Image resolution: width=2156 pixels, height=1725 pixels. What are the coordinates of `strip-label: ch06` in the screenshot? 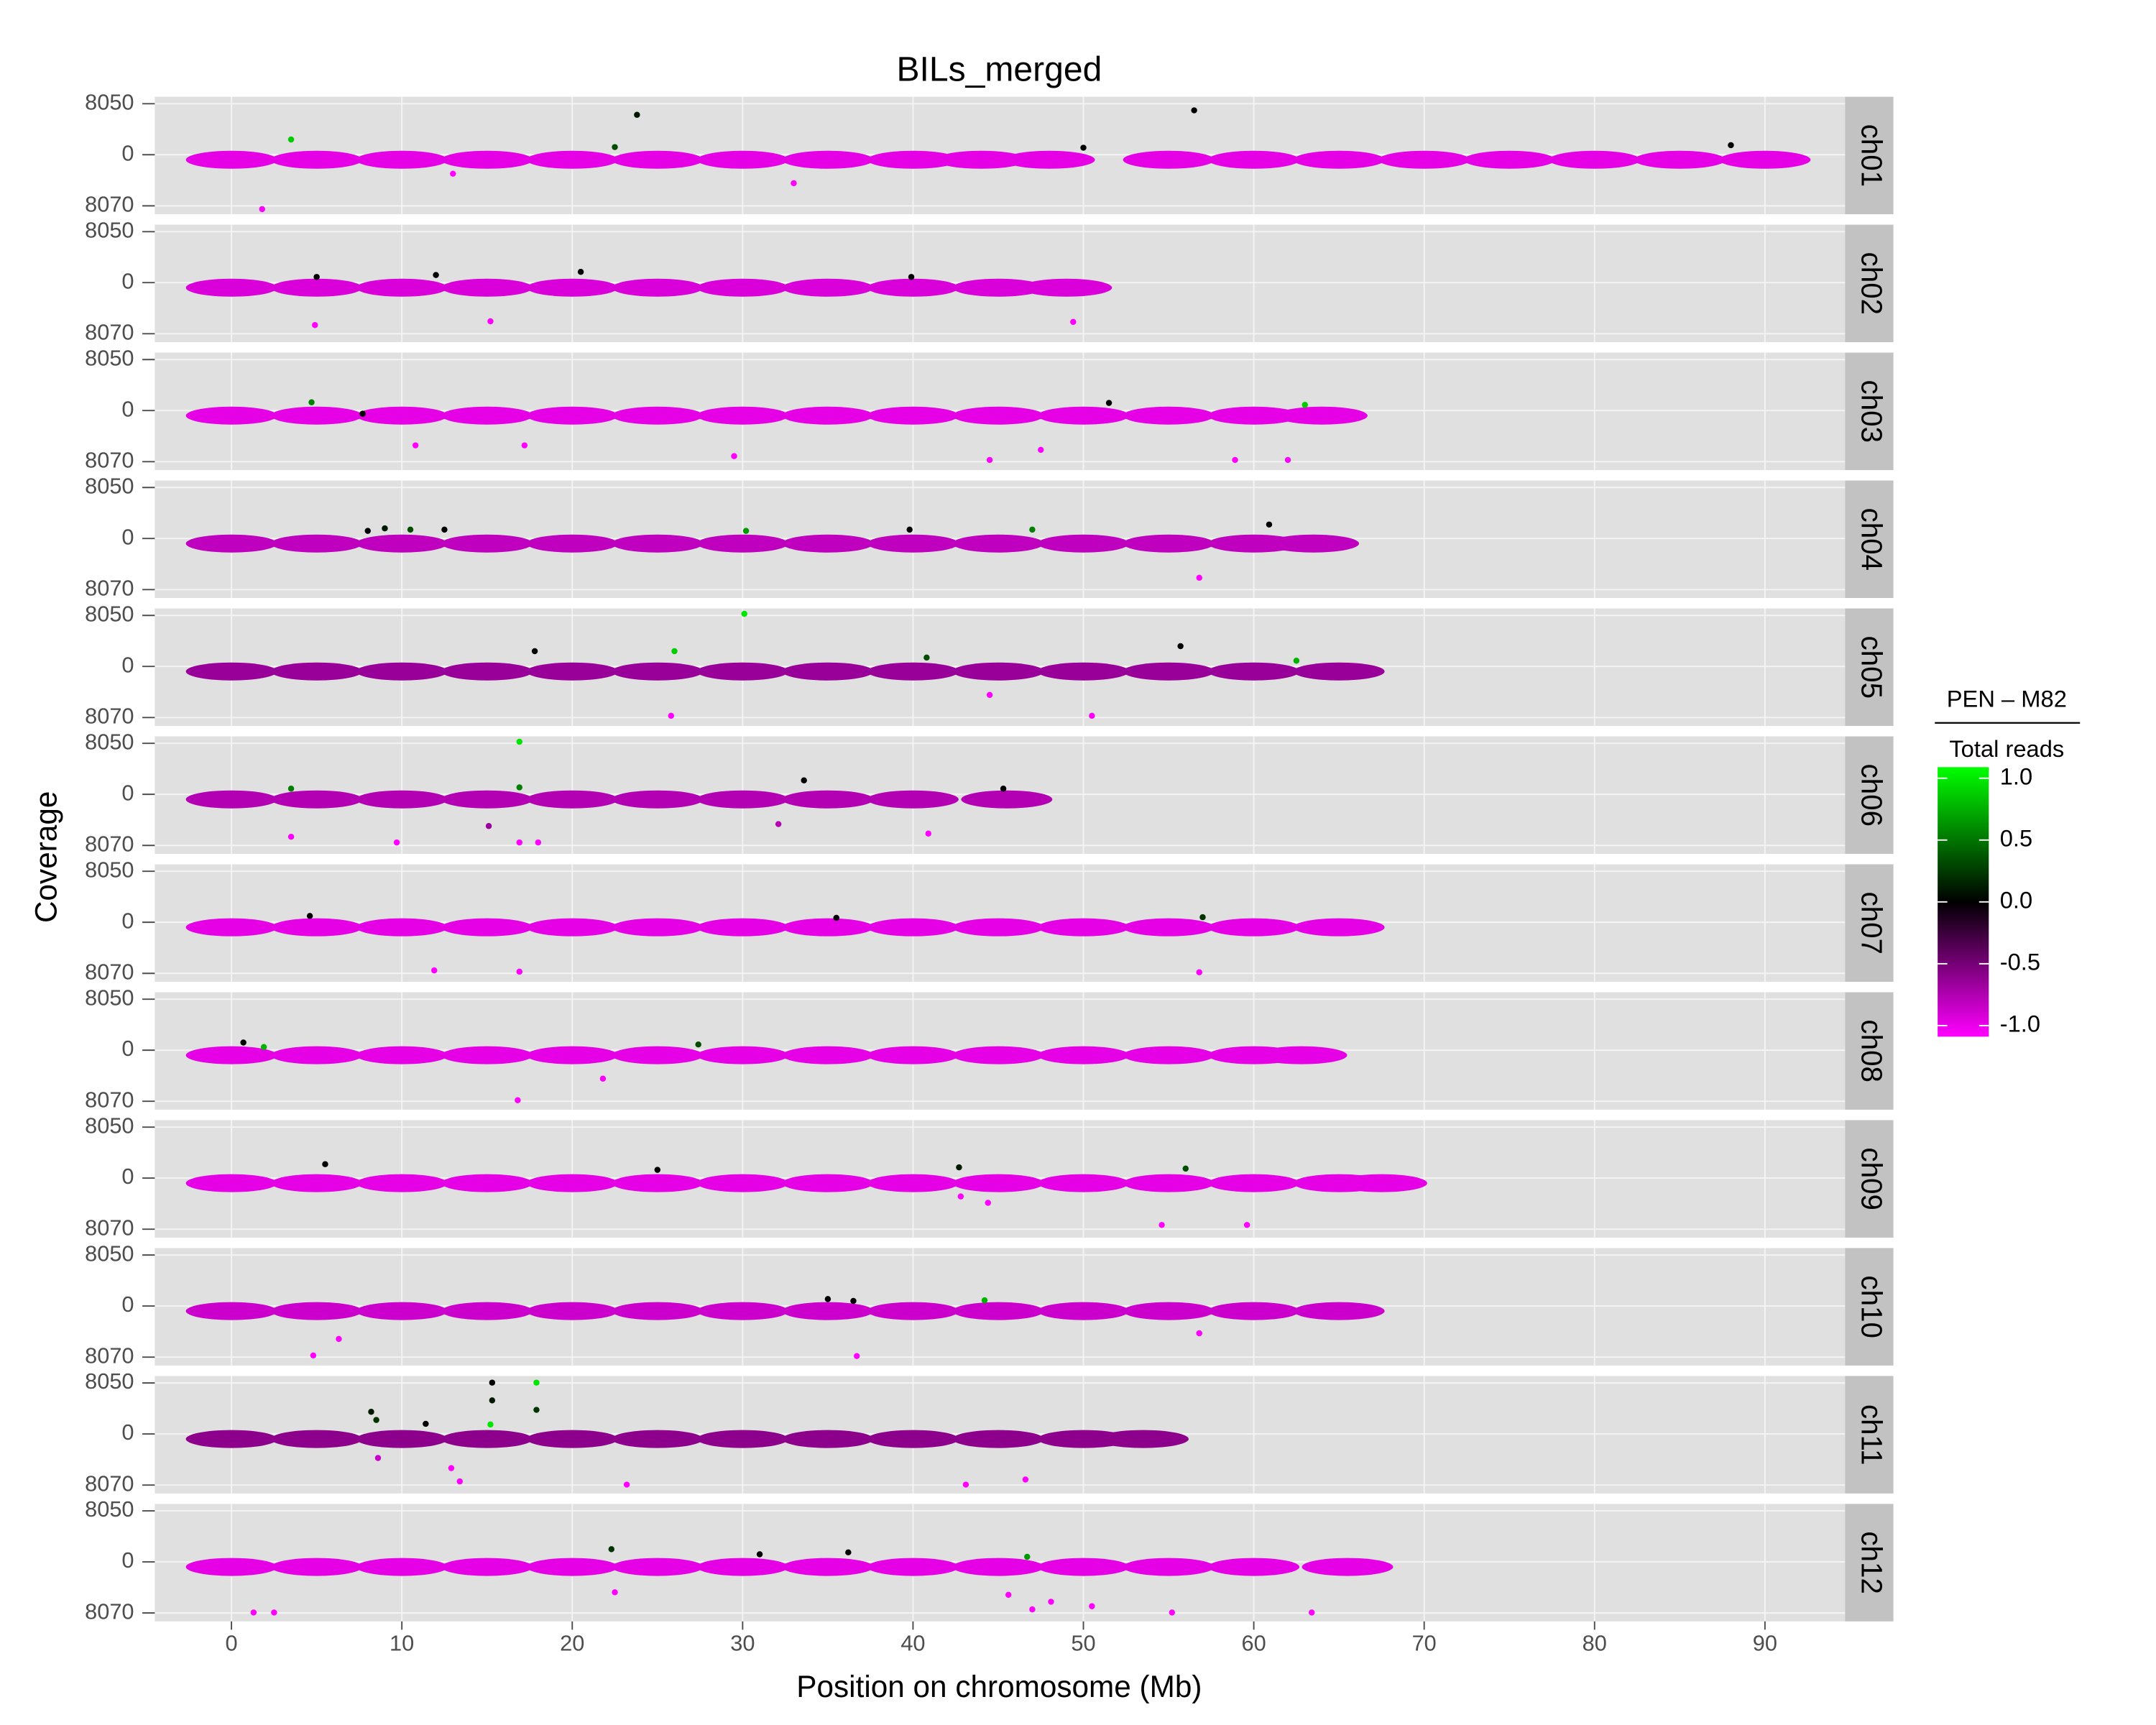 It's located at (1871, 795).